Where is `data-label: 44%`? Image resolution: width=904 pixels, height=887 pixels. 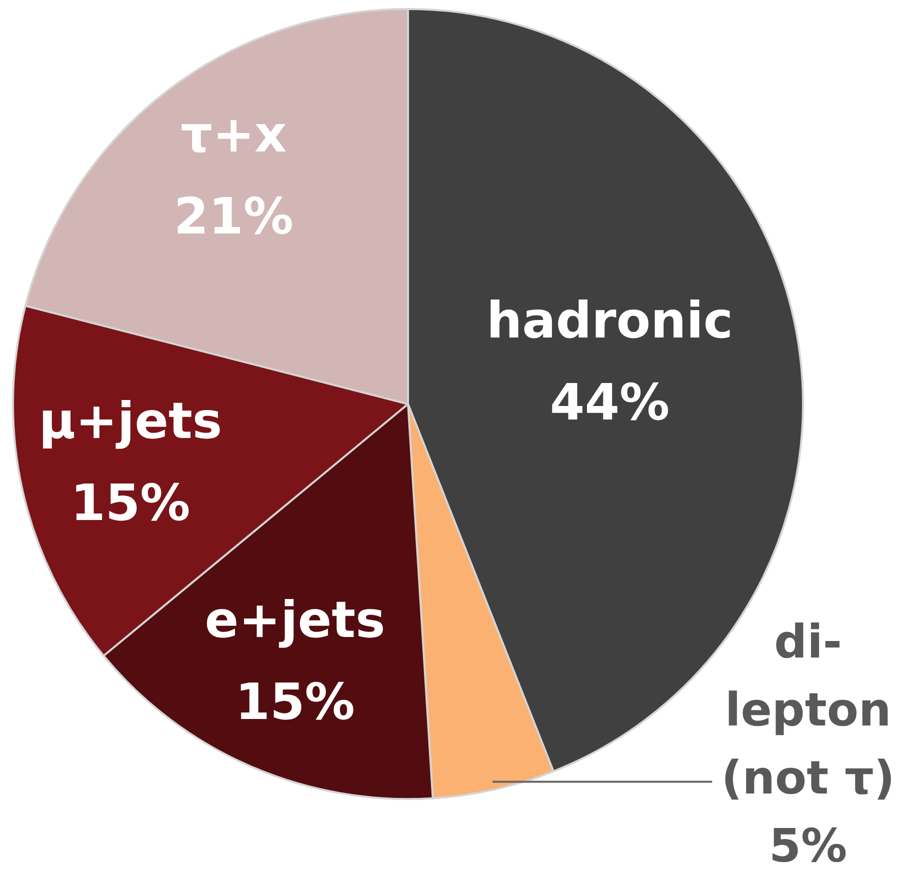 data-label: 44% is located at coordinates (610, 402).